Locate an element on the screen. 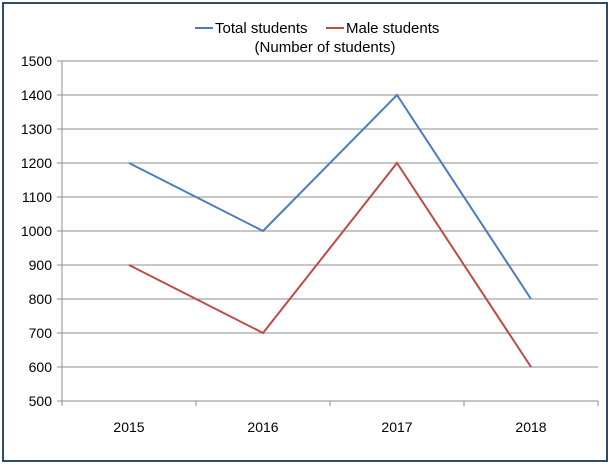 The image size is (614, 468). y-tick-label: 1200 is located at coordinates (36, 163).